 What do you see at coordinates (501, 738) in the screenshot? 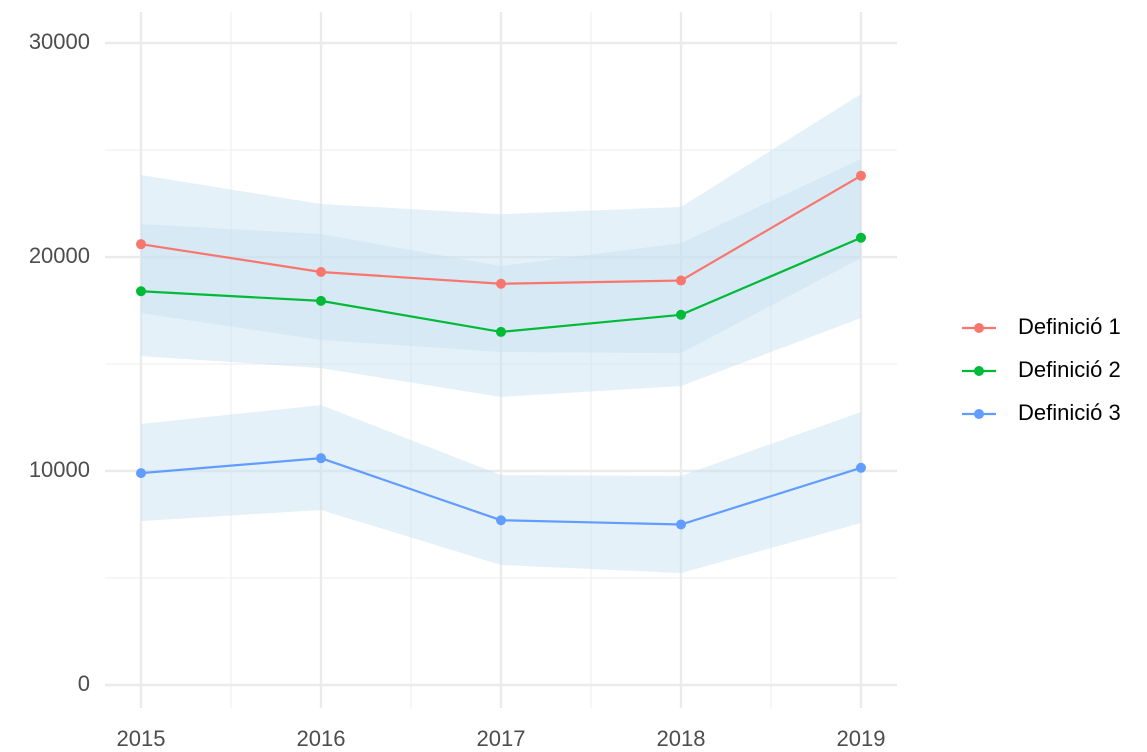
I see `x-tick-label: 2017` at bounding box center [501, 738].